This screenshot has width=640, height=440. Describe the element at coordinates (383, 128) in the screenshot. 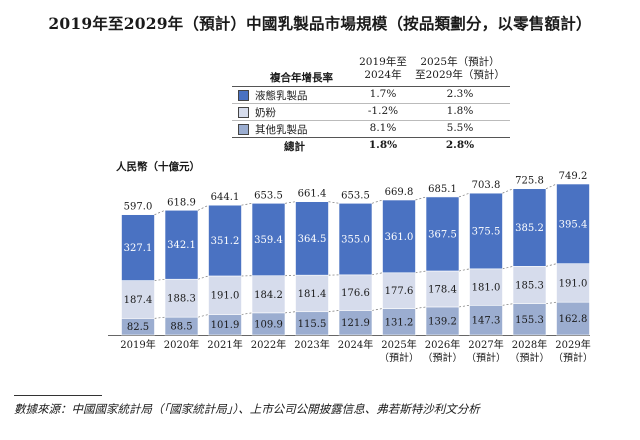

I see `cagr-other-2019-2024: 8.1%` at that location.